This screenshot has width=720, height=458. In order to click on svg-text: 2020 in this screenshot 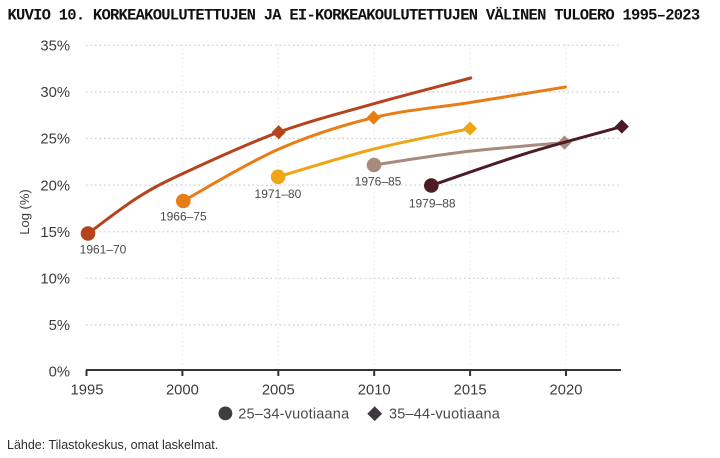, I will do `click(566, 391)`.